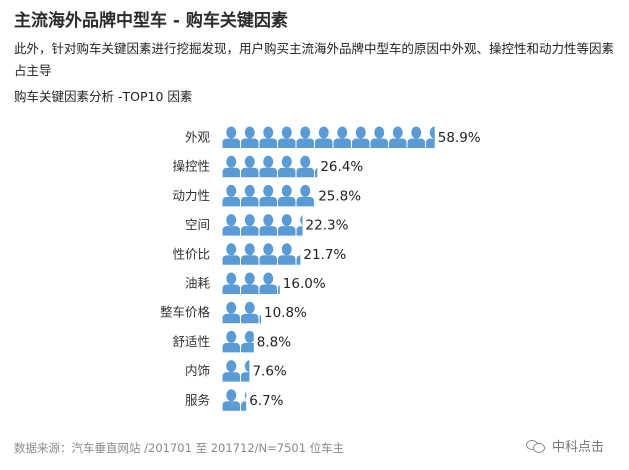  Describe the element at coordinates (327, 226) in the screenshot. I see `value-label: 22.3%` at that location.